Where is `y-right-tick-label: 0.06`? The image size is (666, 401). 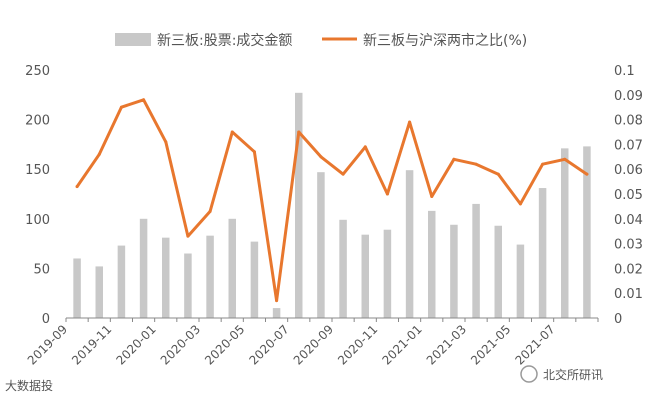 y-right-tick-label: 0.06 is located at coordinates (628, 170).